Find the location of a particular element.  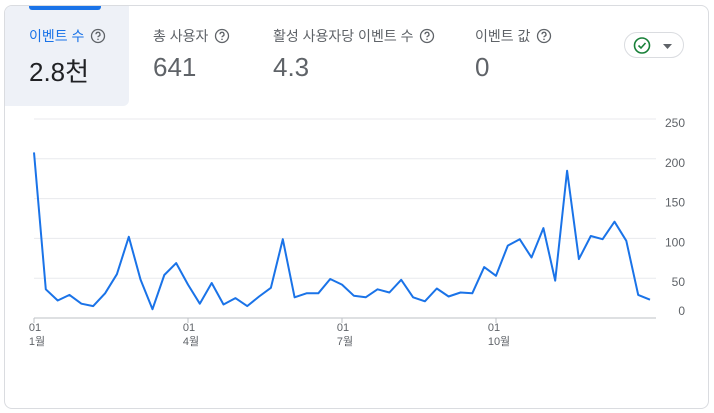

y-tick-label: 50 is located at coordinates (679, 282).